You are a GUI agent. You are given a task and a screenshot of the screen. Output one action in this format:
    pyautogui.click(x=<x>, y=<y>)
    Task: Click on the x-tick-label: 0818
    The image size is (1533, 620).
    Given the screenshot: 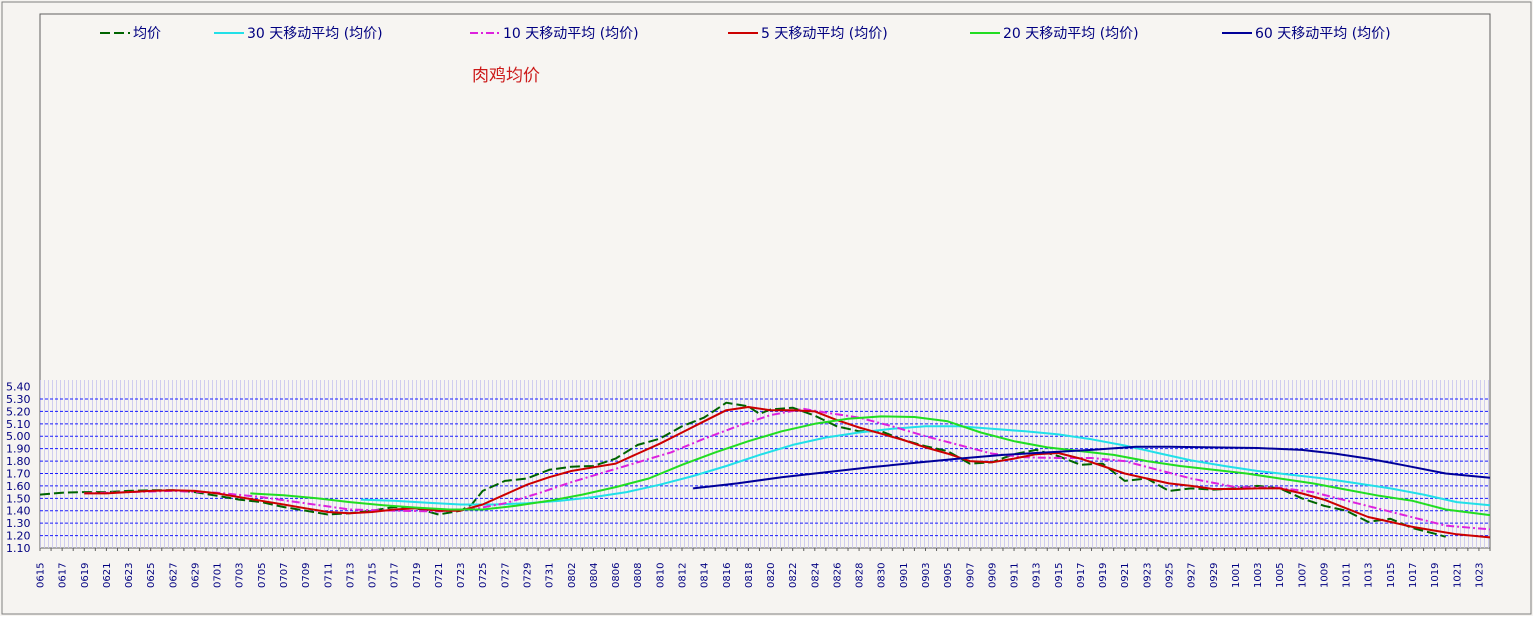 What is the action you would take?
    pyautogui.click(x=749, y=575)
    